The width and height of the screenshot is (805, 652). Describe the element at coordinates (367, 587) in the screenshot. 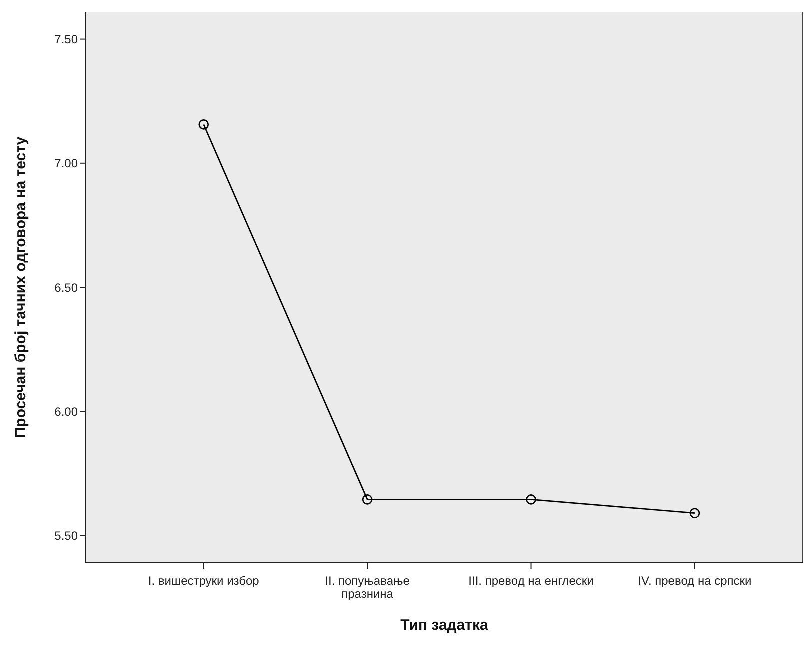

I see `x-tick-label: II. попуњавање празнина` at that location.